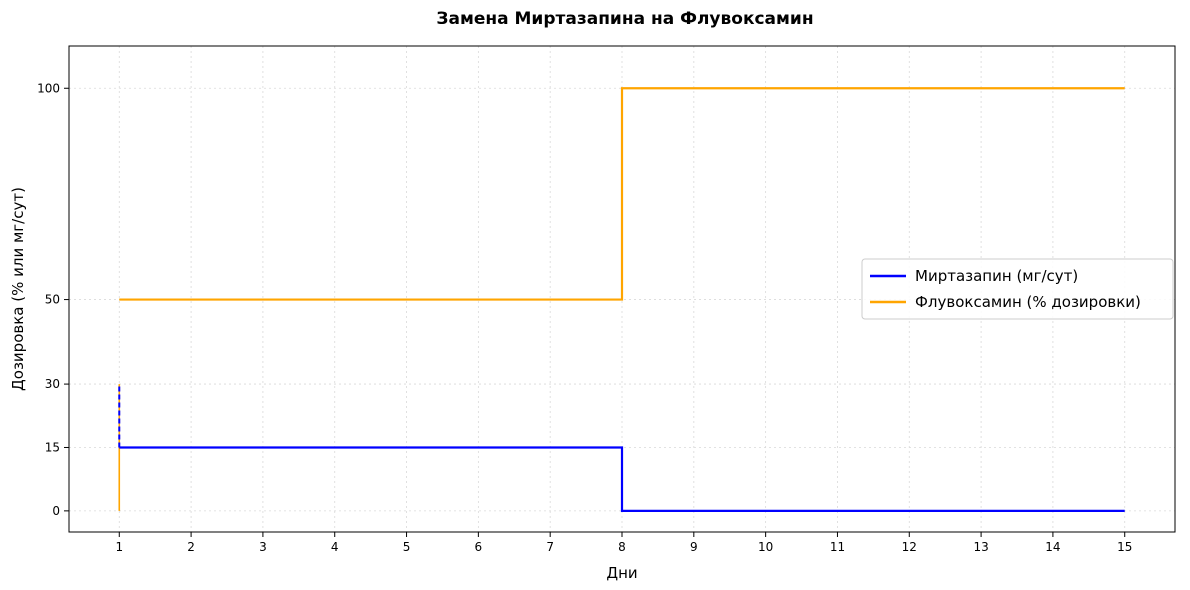  Describe the element at coordinates (335, 547) in the screenshot. I see `x-tick-label: 4` at that location.